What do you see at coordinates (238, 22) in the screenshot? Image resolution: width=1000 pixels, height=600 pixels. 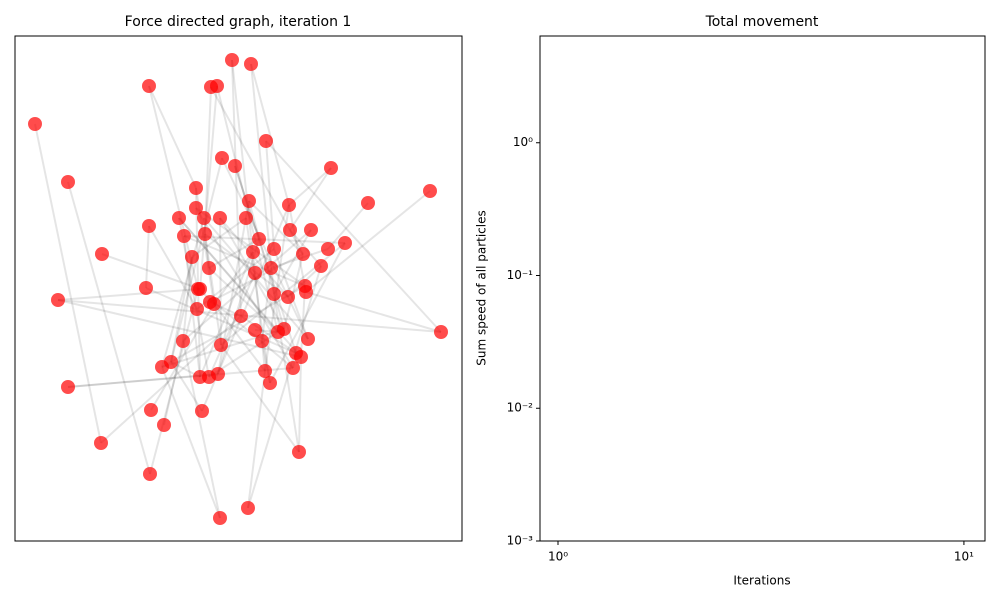 I see `chart-title: Force directed graph, iteration 1` at bounding box center [238, 22].